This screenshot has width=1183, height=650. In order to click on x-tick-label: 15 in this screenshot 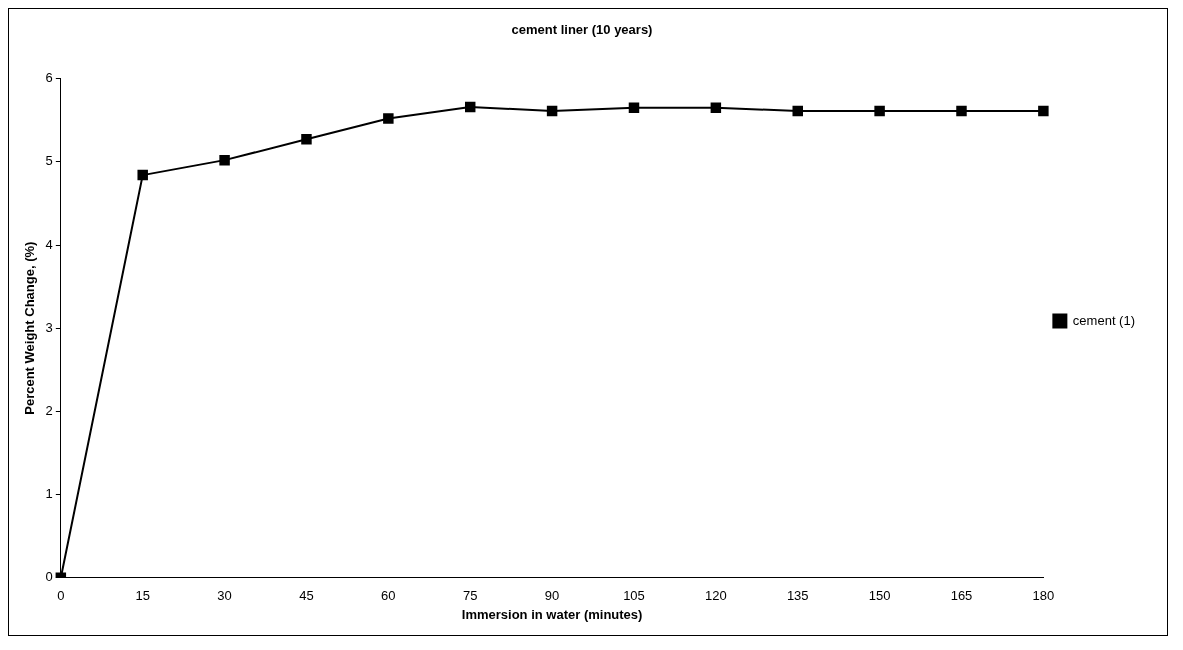, I will do `click(142, 596)`.